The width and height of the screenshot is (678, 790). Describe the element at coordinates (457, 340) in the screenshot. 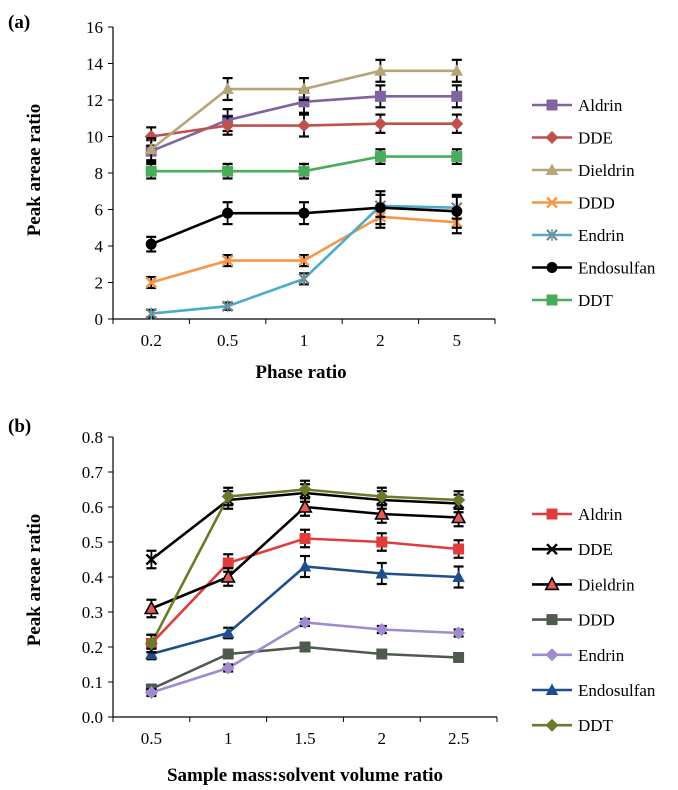

I see `x-tick-label: 5` at that location.